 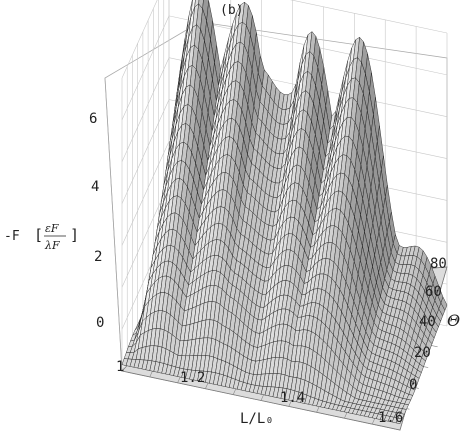 I want to click on z-tick-label: 4, so click(x=95, y=187).